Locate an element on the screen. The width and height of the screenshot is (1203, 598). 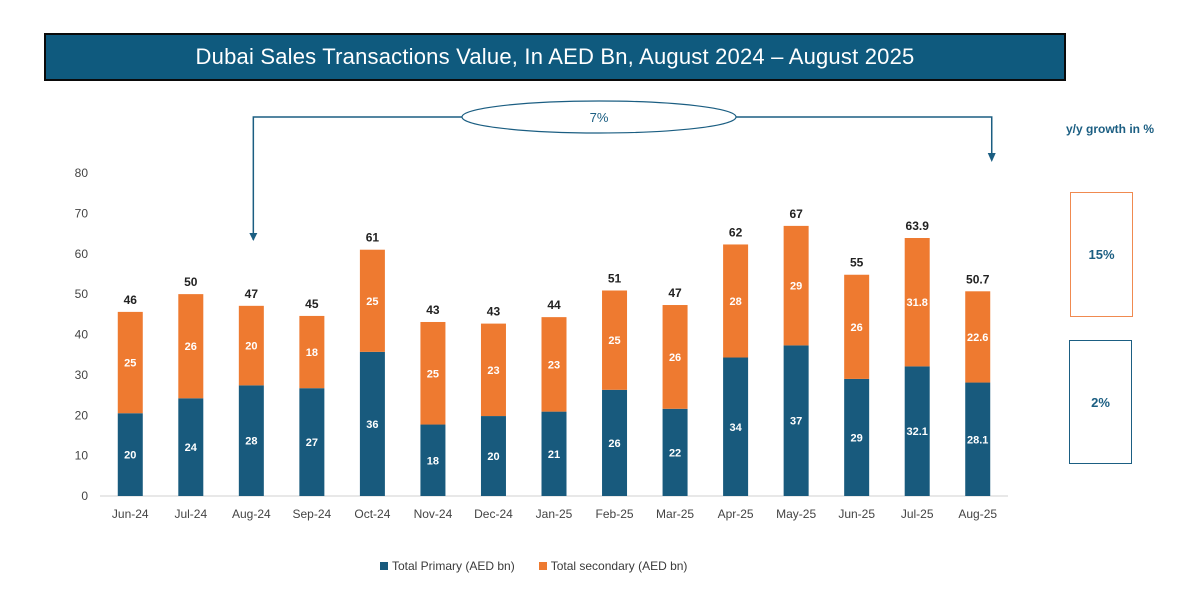
y-tick-label: 60 is located at coordinates (82, 254).